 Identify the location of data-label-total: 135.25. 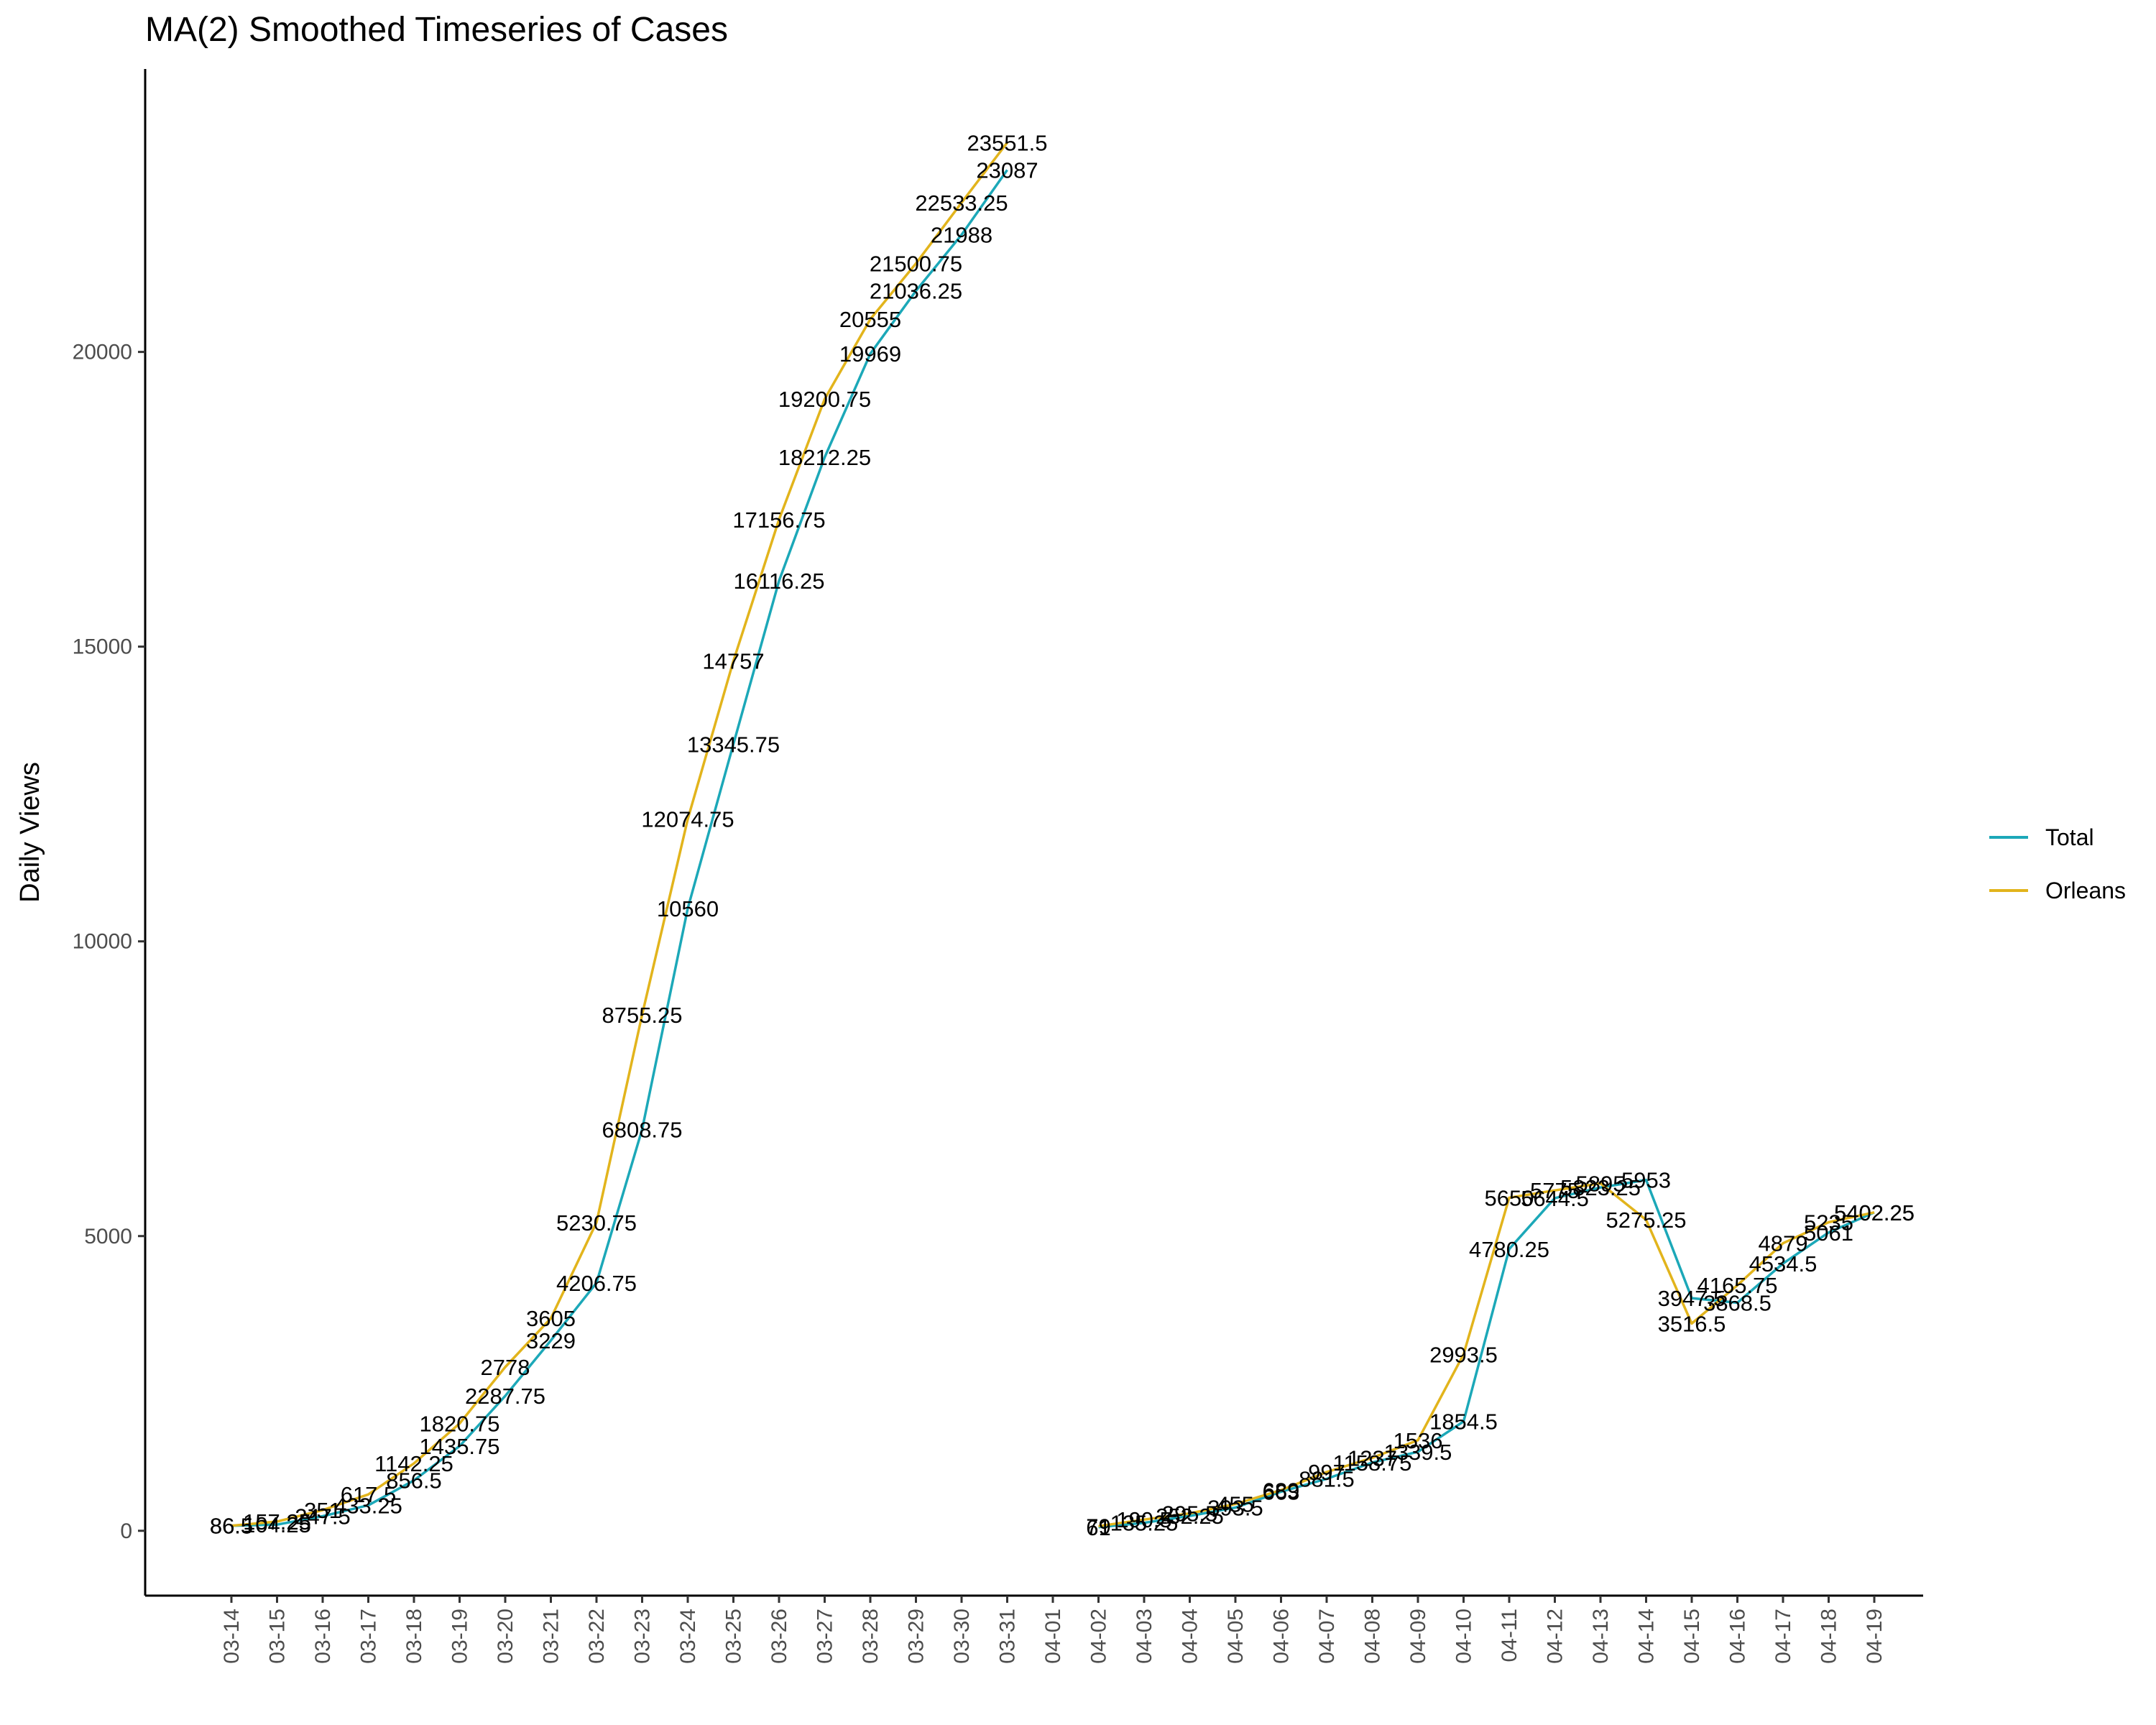
(1144, 1523).